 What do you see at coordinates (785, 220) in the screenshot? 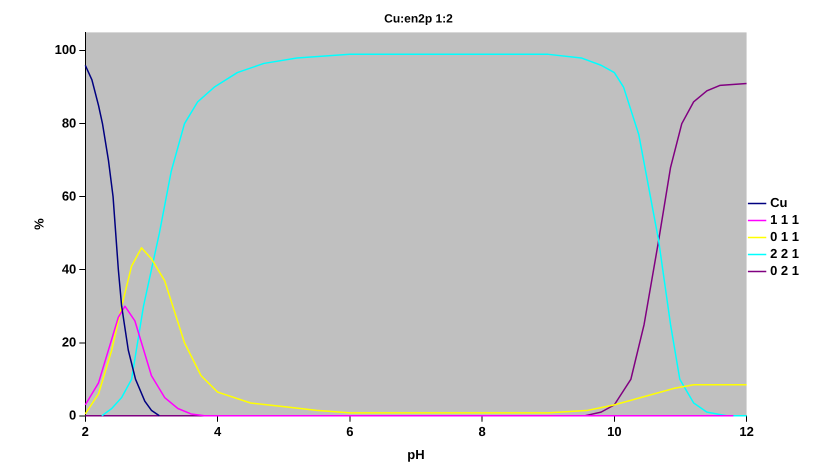
I see `legend-label: 1 1 1` at bounding box center [785, 220].